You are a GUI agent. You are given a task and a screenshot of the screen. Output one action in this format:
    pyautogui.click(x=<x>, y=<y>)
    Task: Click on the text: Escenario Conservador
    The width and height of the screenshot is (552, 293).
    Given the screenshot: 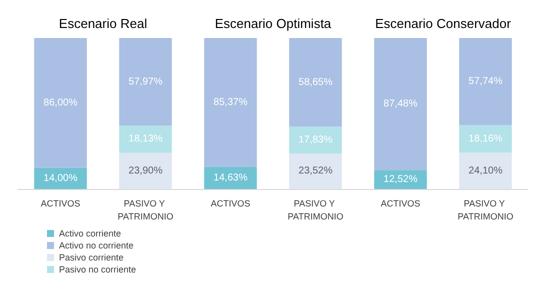 What is the action you would take?
    pyautogui.click(x=443, y=23)
    